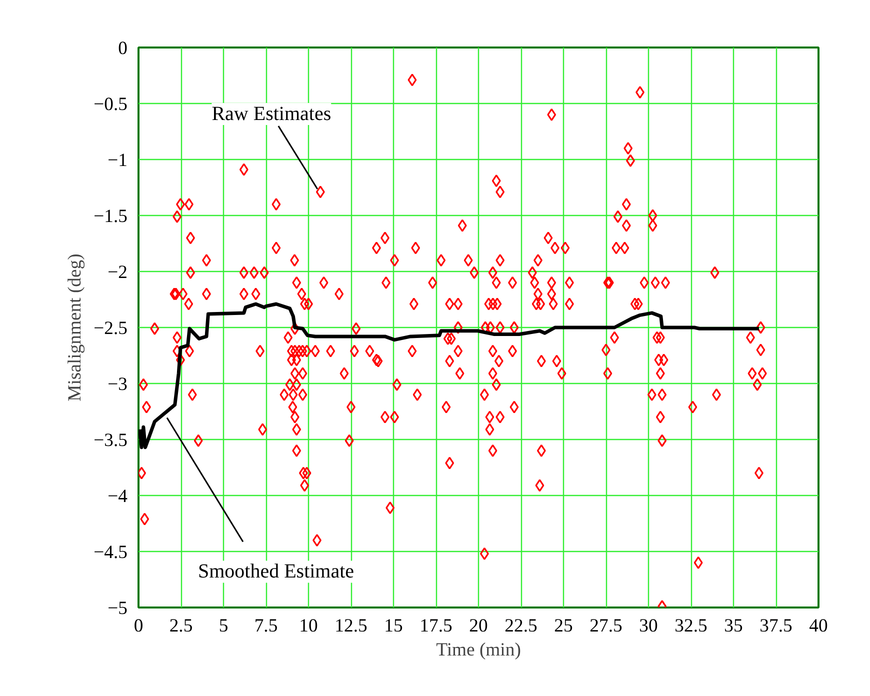  Describe the element at coordinates (75, 328) in the screenshot. I see `y-axis-title: Misalignment (deg)` at that location.